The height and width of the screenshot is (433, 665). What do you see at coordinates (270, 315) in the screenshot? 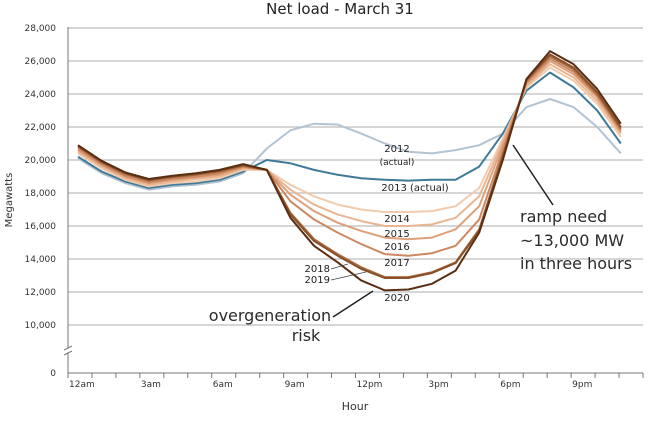
I see `overgeneration-text: overgeneration` at bounding box center [270, 315].